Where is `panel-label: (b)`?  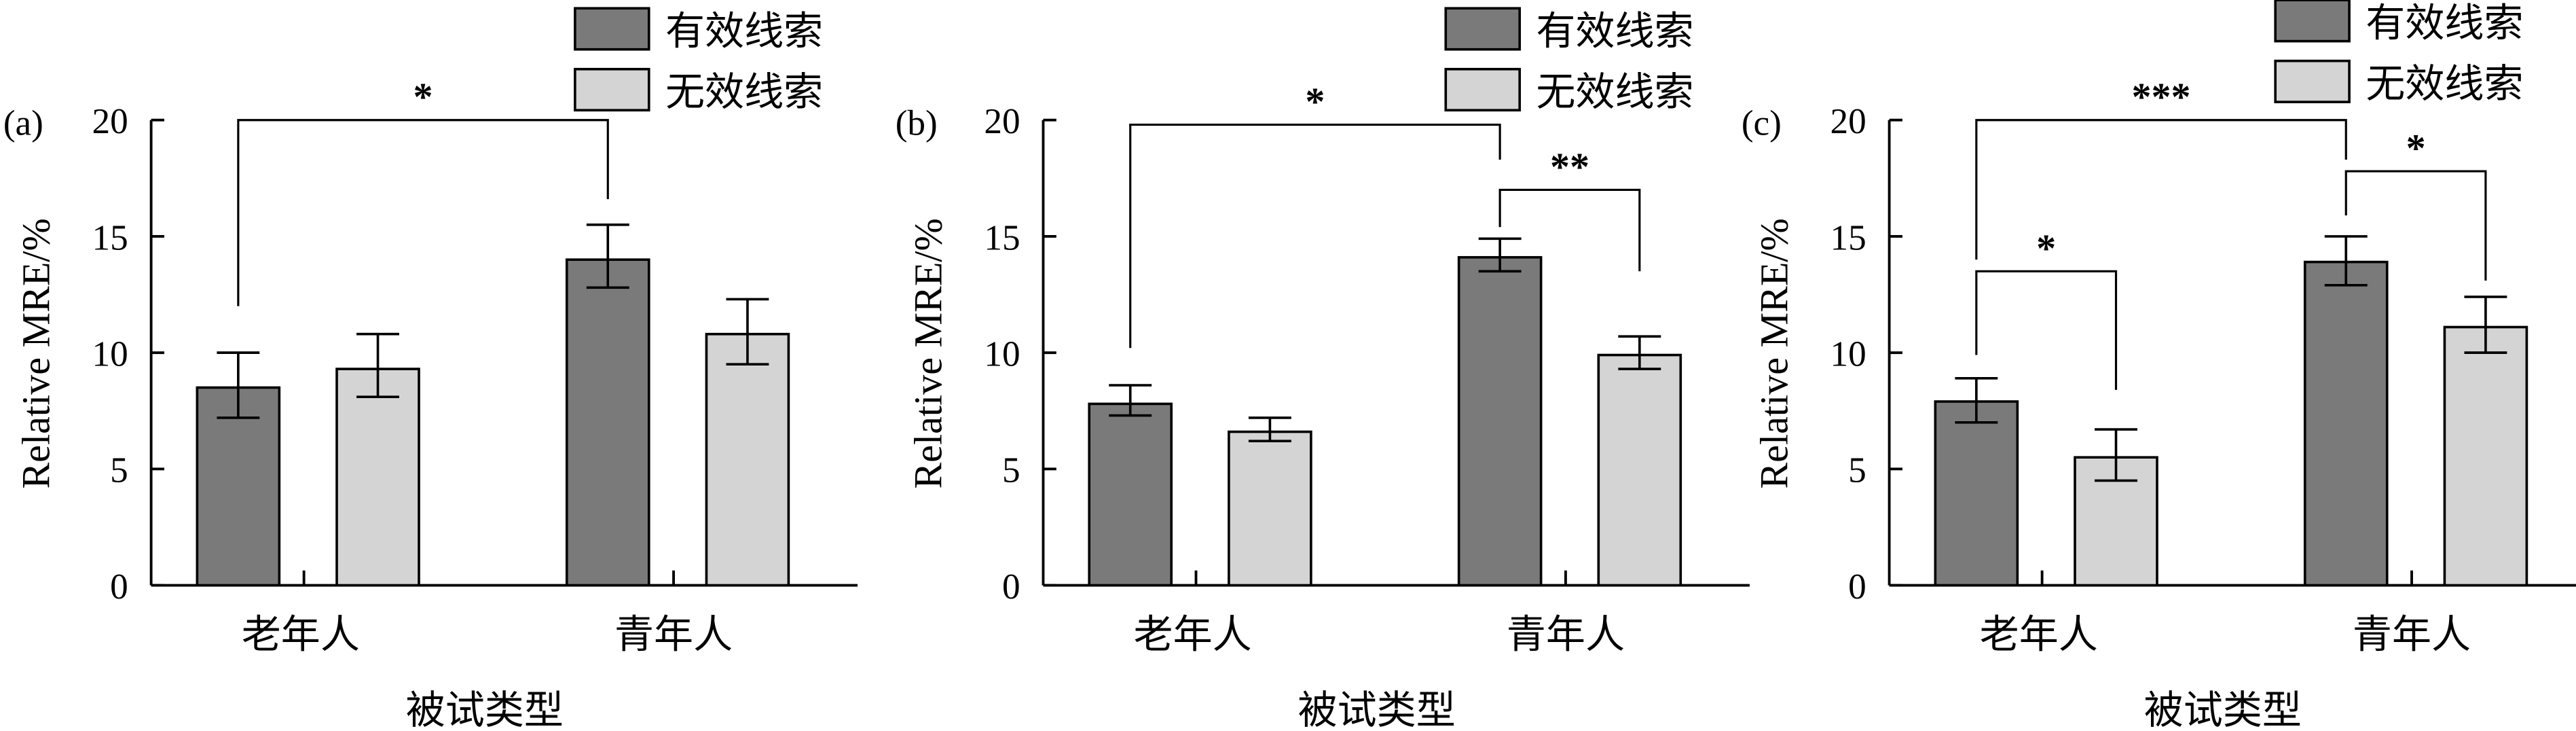
panel-label: (b) is located at coordinates (917, 123).